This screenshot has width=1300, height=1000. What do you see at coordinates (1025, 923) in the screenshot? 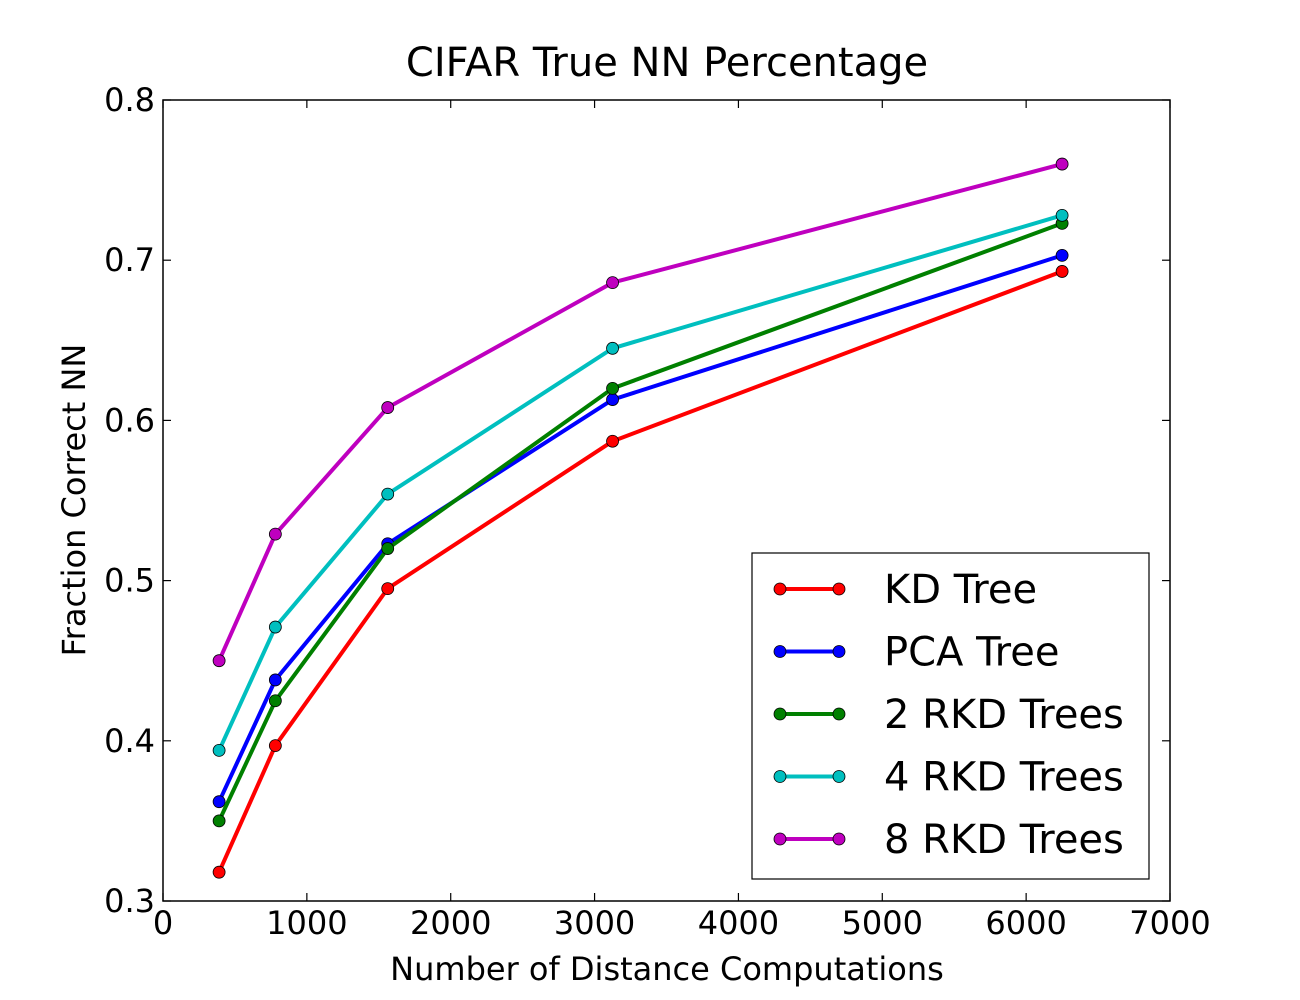
I see `x-tick-label: 6000` at bounding box center [1025, 923].